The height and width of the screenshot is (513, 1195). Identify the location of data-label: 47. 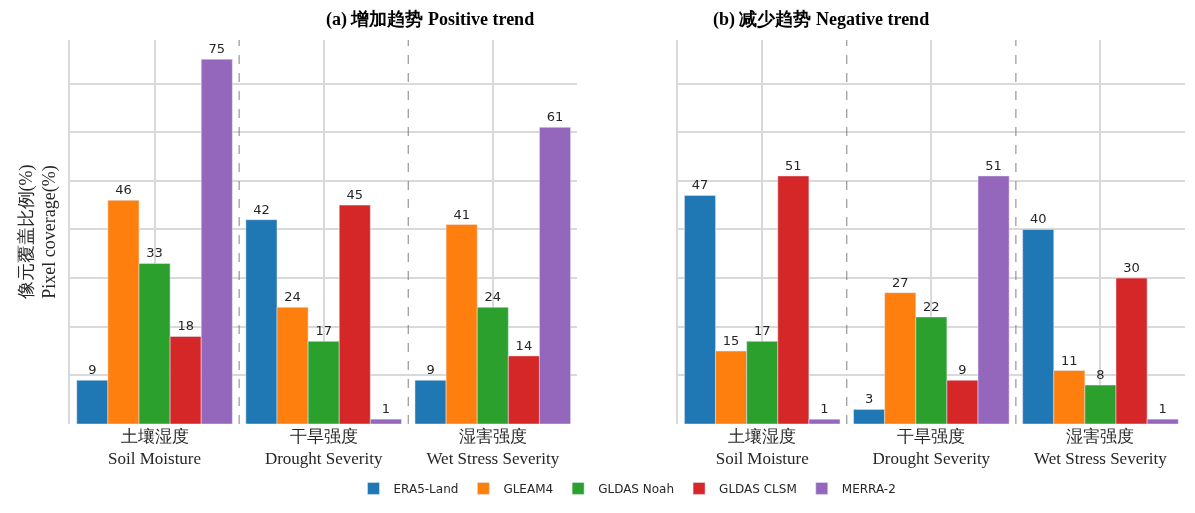
(700, 185).